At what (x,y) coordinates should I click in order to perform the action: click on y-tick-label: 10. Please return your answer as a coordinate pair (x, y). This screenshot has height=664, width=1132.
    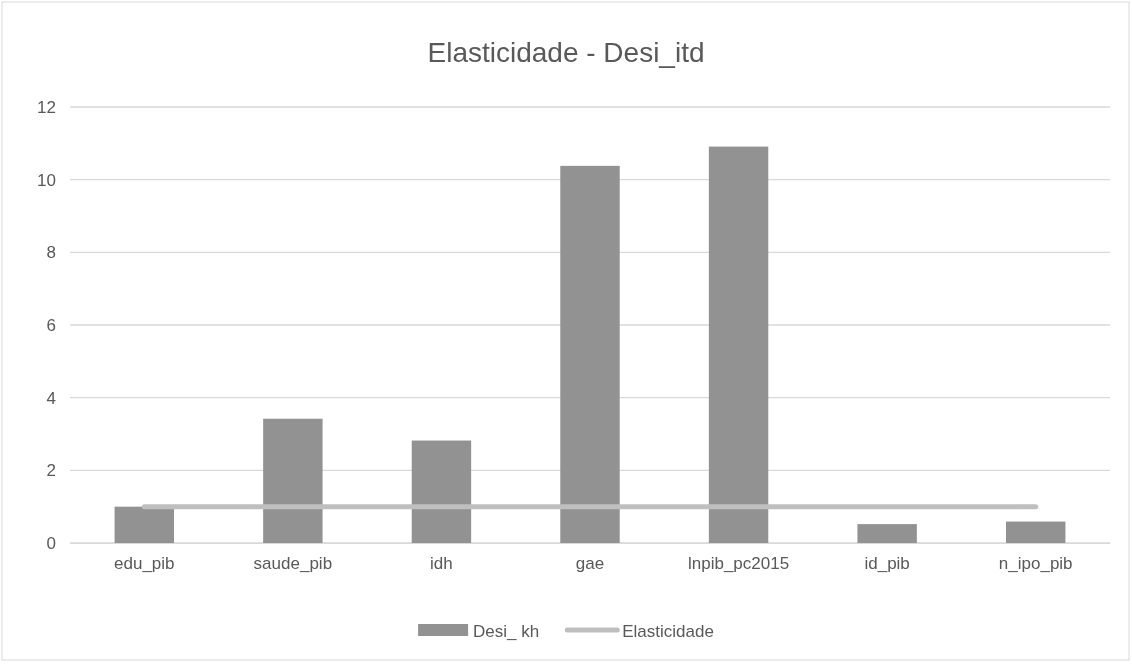
    Looking at the image, I should click on (46, 180).